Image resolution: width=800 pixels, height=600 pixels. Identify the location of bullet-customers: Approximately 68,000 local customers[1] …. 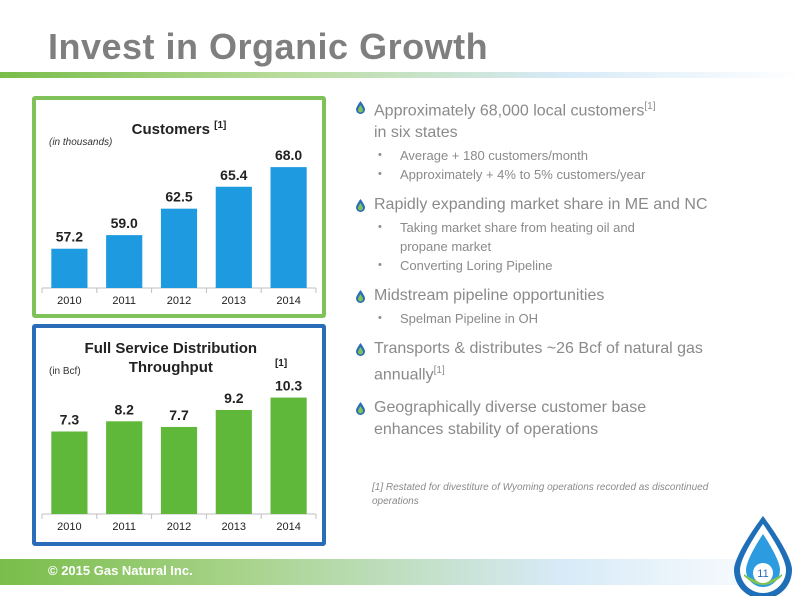
(566, 120).